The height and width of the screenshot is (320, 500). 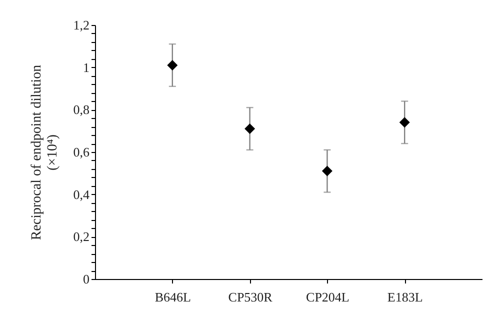 What do you see at coordinates (250, 297) in the screenshot?
I see `x-tick-label: CP530R` at bounding box center [250, 297].